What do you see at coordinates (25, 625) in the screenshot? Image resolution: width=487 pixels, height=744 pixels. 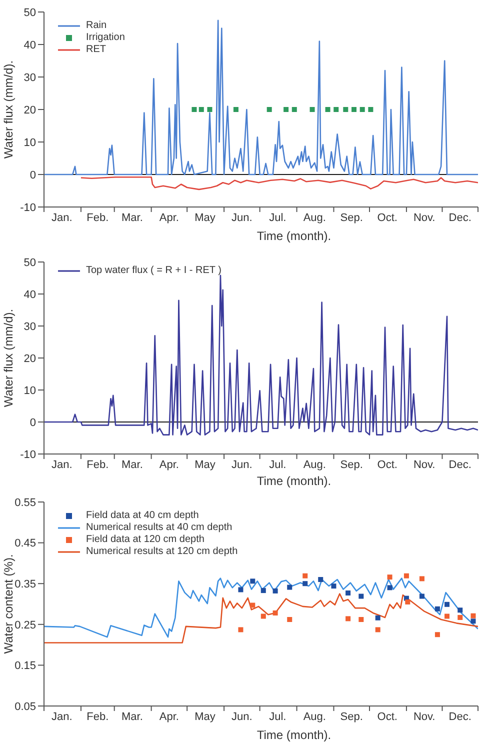 I see `y-tick-label: 0.25` at bounding box center [25, 625].